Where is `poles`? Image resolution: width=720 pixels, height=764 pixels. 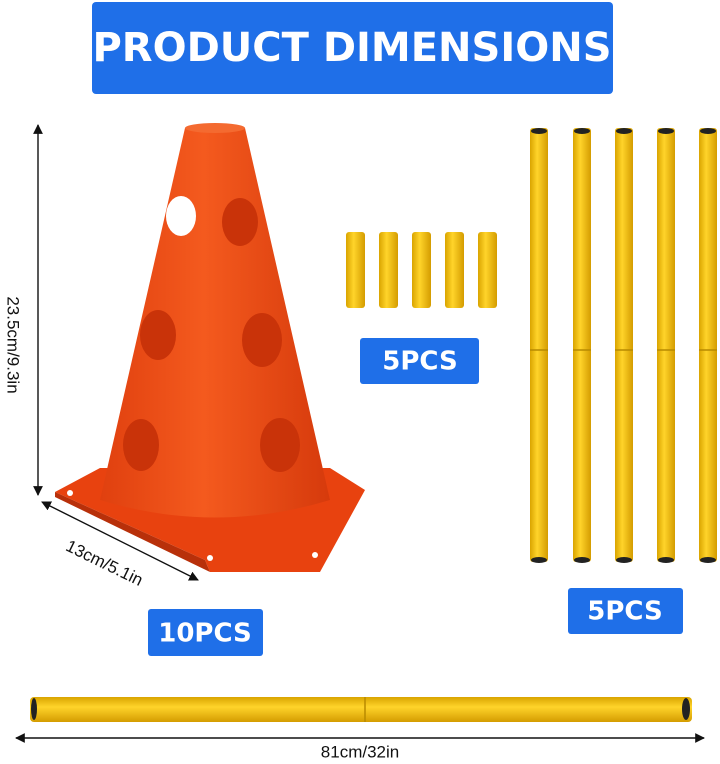
poles is located at coordinates (623, 345).